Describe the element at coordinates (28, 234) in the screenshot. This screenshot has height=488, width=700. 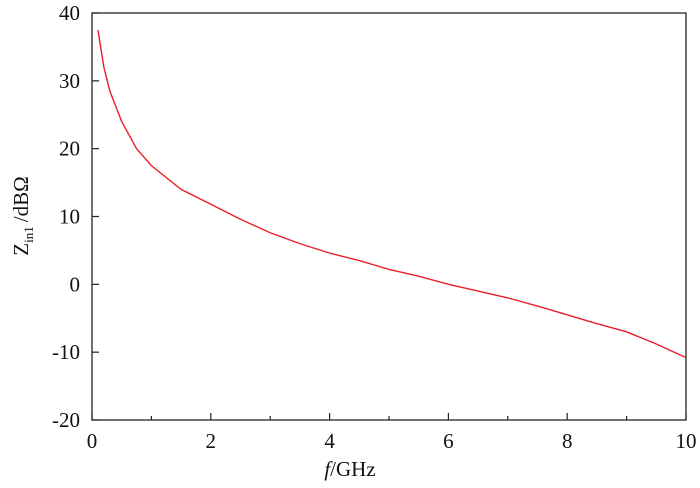
I see `y-label-sub: in1` at that location.